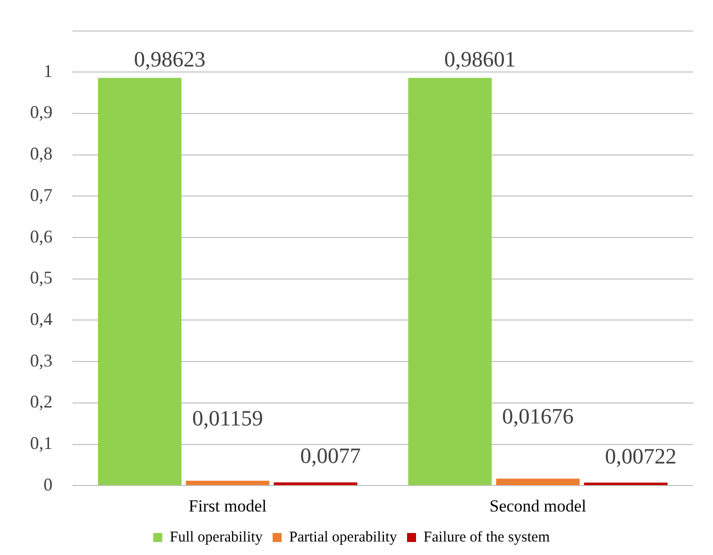 This screenshot has height=555, width=713. What do you see at coordinates (641, 455) in the screenshot?
I see `data-label: 0,00722` at bounding box center [641, 455].